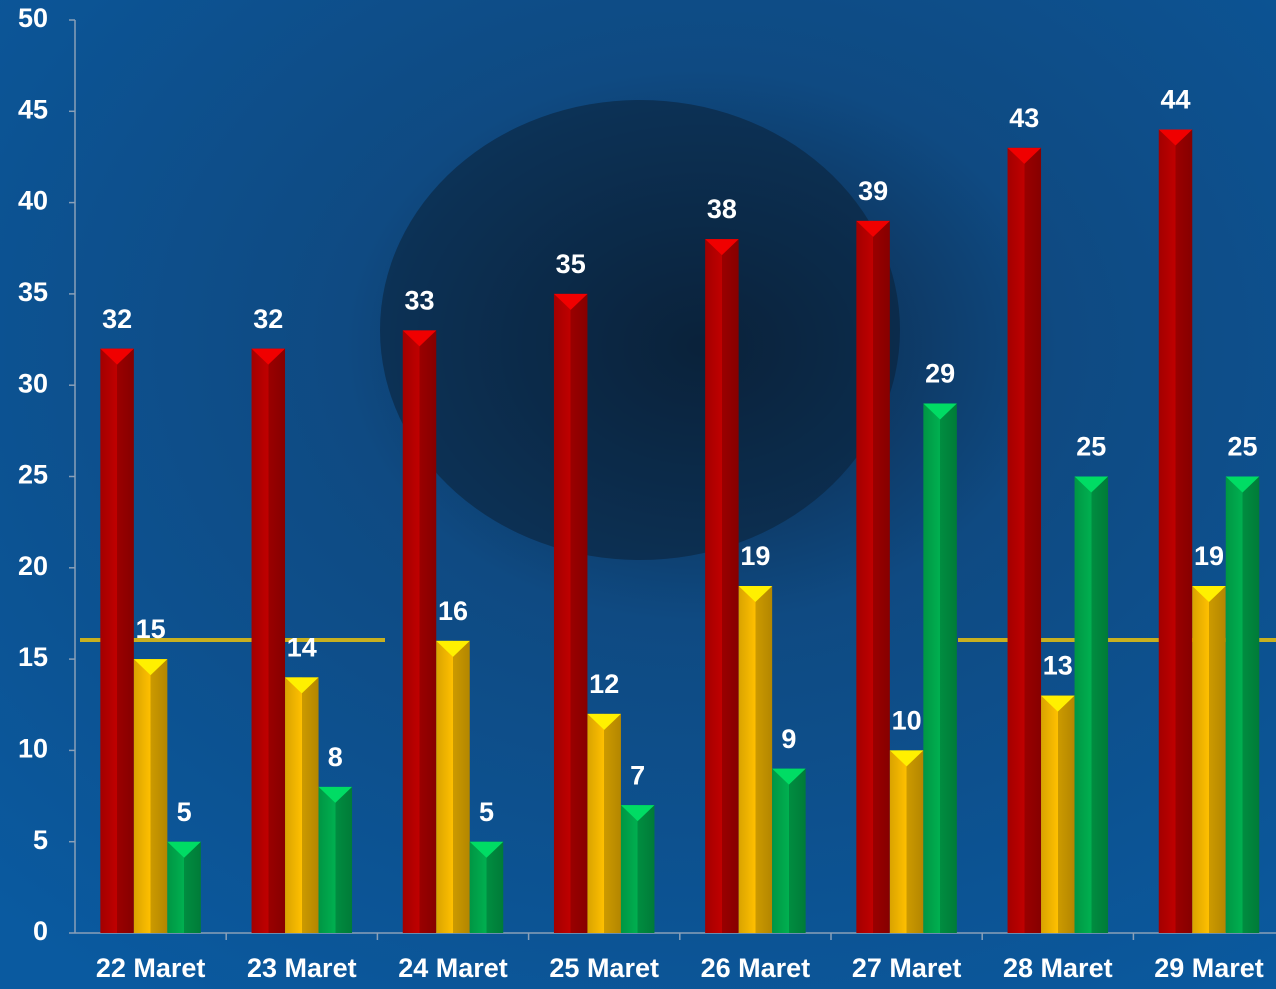  I want to click on y-tick-label: 50, so click(33, 18).